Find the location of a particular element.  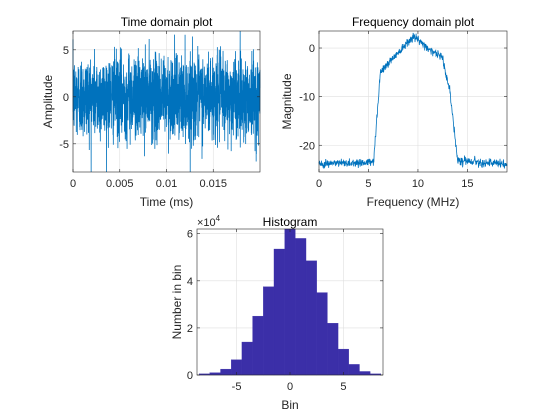

freq-x-tick-label: 5 is located at coordinates (368, 184).